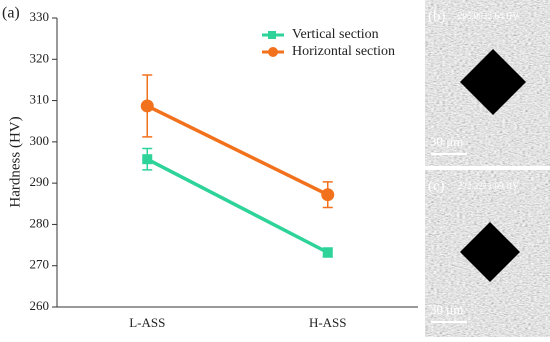 This screenshot has width=550, height=342. Describe the element at coordinates (40, 264) in the screenshot. I see `y-tick-label: 270` at that location.